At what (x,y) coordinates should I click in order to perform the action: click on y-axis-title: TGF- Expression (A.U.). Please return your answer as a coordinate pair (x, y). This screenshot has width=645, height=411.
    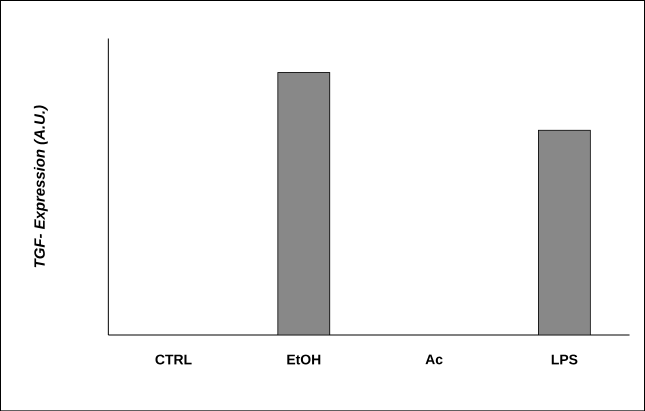
    Looking at the image, I should click on (41, 186).